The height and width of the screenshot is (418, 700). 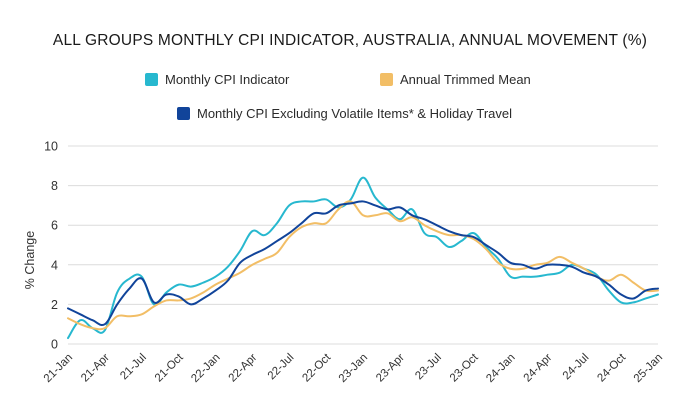 I want to click on x-tick-label: 21-Jan, so click(x=58, y=368).